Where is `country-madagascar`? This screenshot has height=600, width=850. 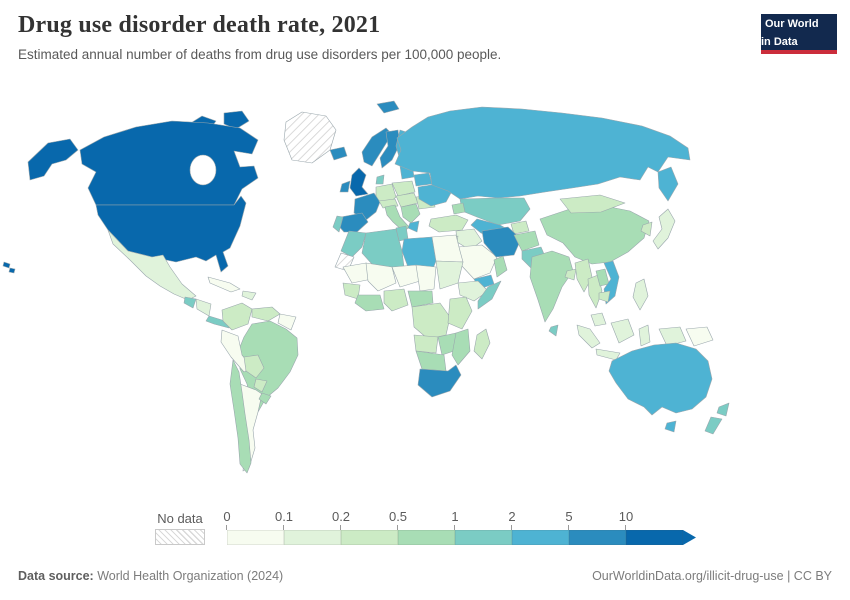
country-madagascar is located at coordinates (482, 344).